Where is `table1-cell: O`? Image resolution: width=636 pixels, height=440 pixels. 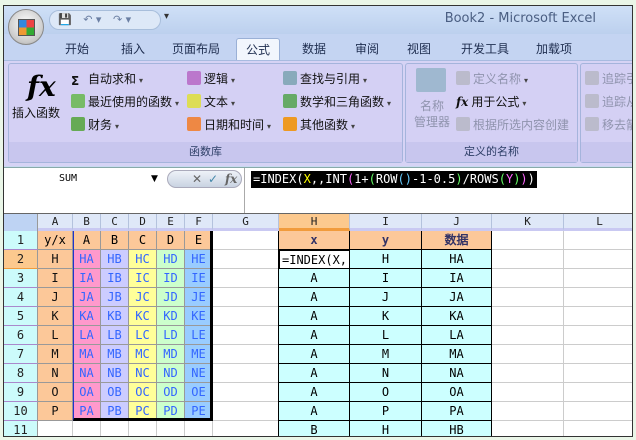
table1-cell: O is located at coordinates (55, 392).